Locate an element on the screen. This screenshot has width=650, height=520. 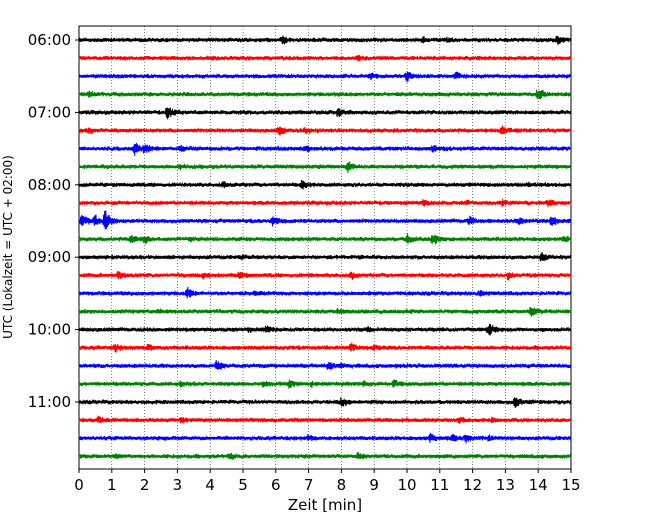
x-tick-label: 12 is located at coordinates (472, 485).